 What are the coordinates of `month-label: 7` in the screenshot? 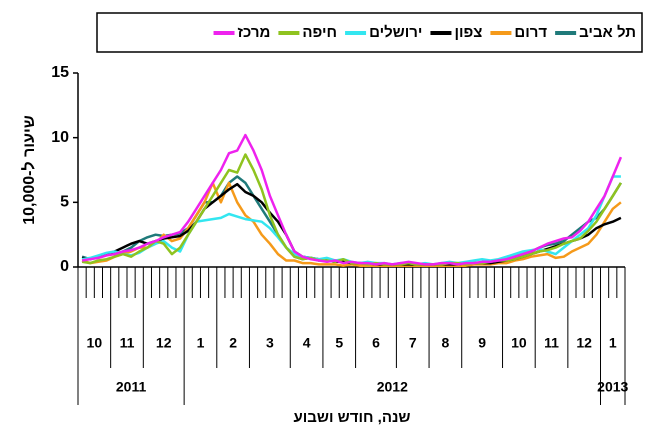 It's located at (413, 343).